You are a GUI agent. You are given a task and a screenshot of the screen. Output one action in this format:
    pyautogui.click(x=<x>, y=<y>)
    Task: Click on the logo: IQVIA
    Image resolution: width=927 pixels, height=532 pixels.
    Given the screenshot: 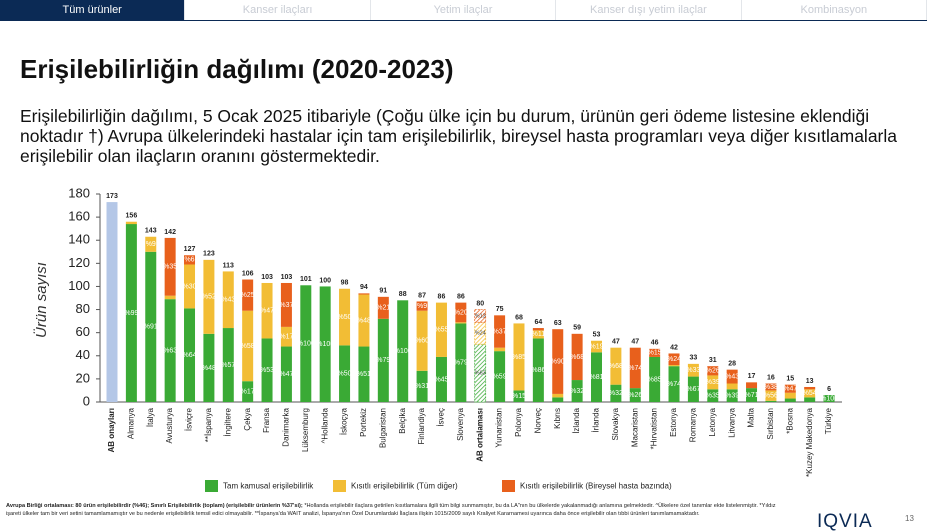 What is the action you would take?
    pyautogui.click(x=845, y=521)
    